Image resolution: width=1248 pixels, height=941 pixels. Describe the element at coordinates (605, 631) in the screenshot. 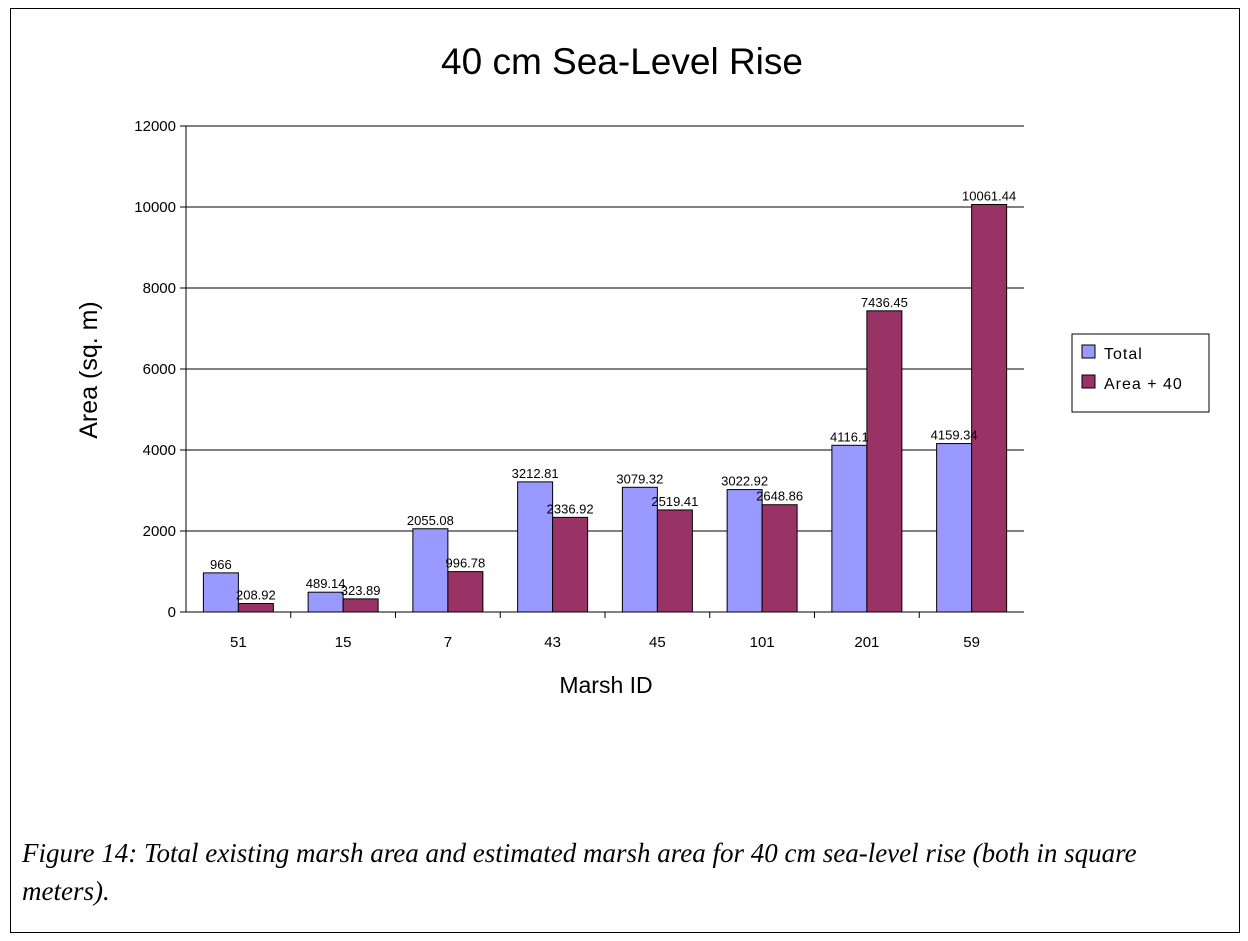

I see `x-axis-ticks: 51 15 7 43 45 101 201 59` at that location.